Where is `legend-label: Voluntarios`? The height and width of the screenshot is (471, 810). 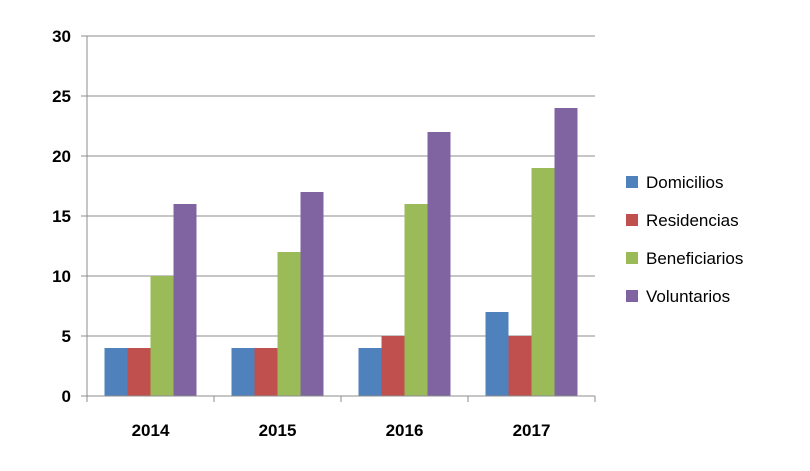
legend-label: Voluntarios is located at coordinates (688, 296).